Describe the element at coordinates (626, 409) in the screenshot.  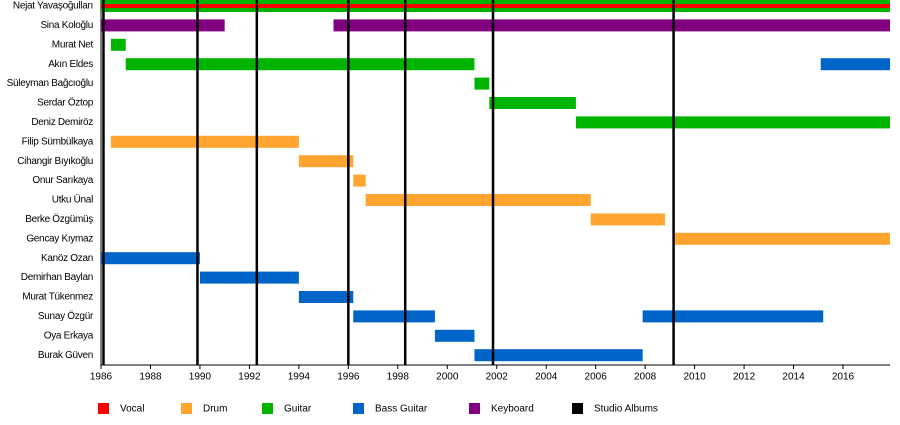
I see `legend-label: Studio Albums` at that location.